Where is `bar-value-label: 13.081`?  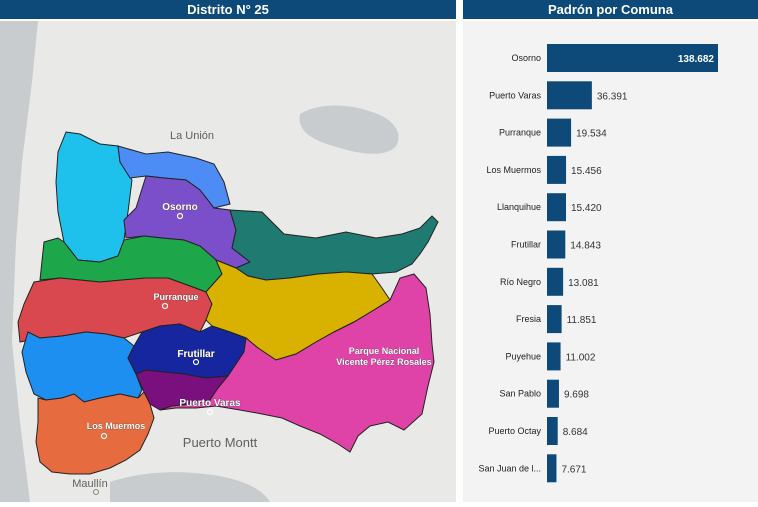 bar-value-label: 13.081 is located at coordinates (583, 283).